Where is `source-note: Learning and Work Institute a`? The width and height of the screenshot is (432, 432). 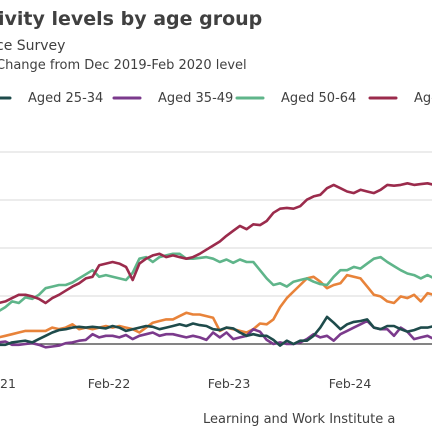 source-note: Learning and Work Institute a is located at coordinates (299, 419).